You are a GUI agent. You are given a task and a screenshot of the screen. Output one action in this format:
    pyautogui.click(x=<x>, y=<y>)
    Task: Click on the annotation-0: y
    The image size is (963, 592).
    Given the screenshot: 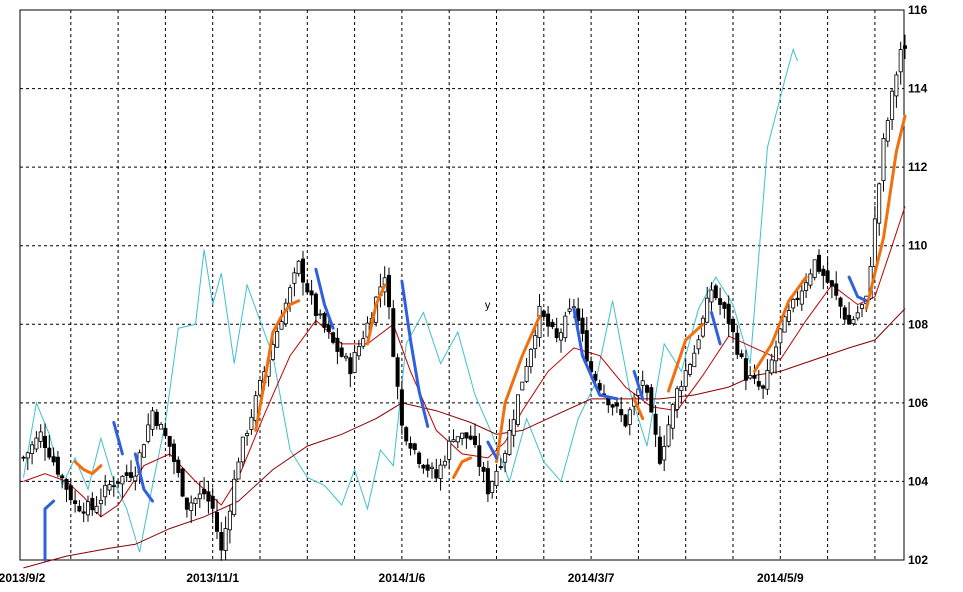 What is the action you would take?
    pyautogui.click(x=488, y=306)
    